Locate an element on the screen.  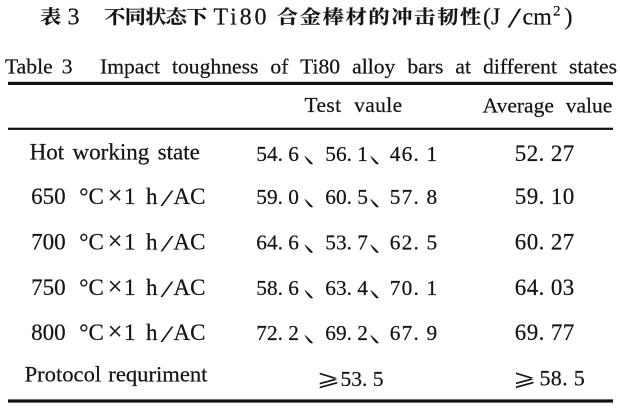
svg-text: 56. 1 is located at coordinates (346, 154).